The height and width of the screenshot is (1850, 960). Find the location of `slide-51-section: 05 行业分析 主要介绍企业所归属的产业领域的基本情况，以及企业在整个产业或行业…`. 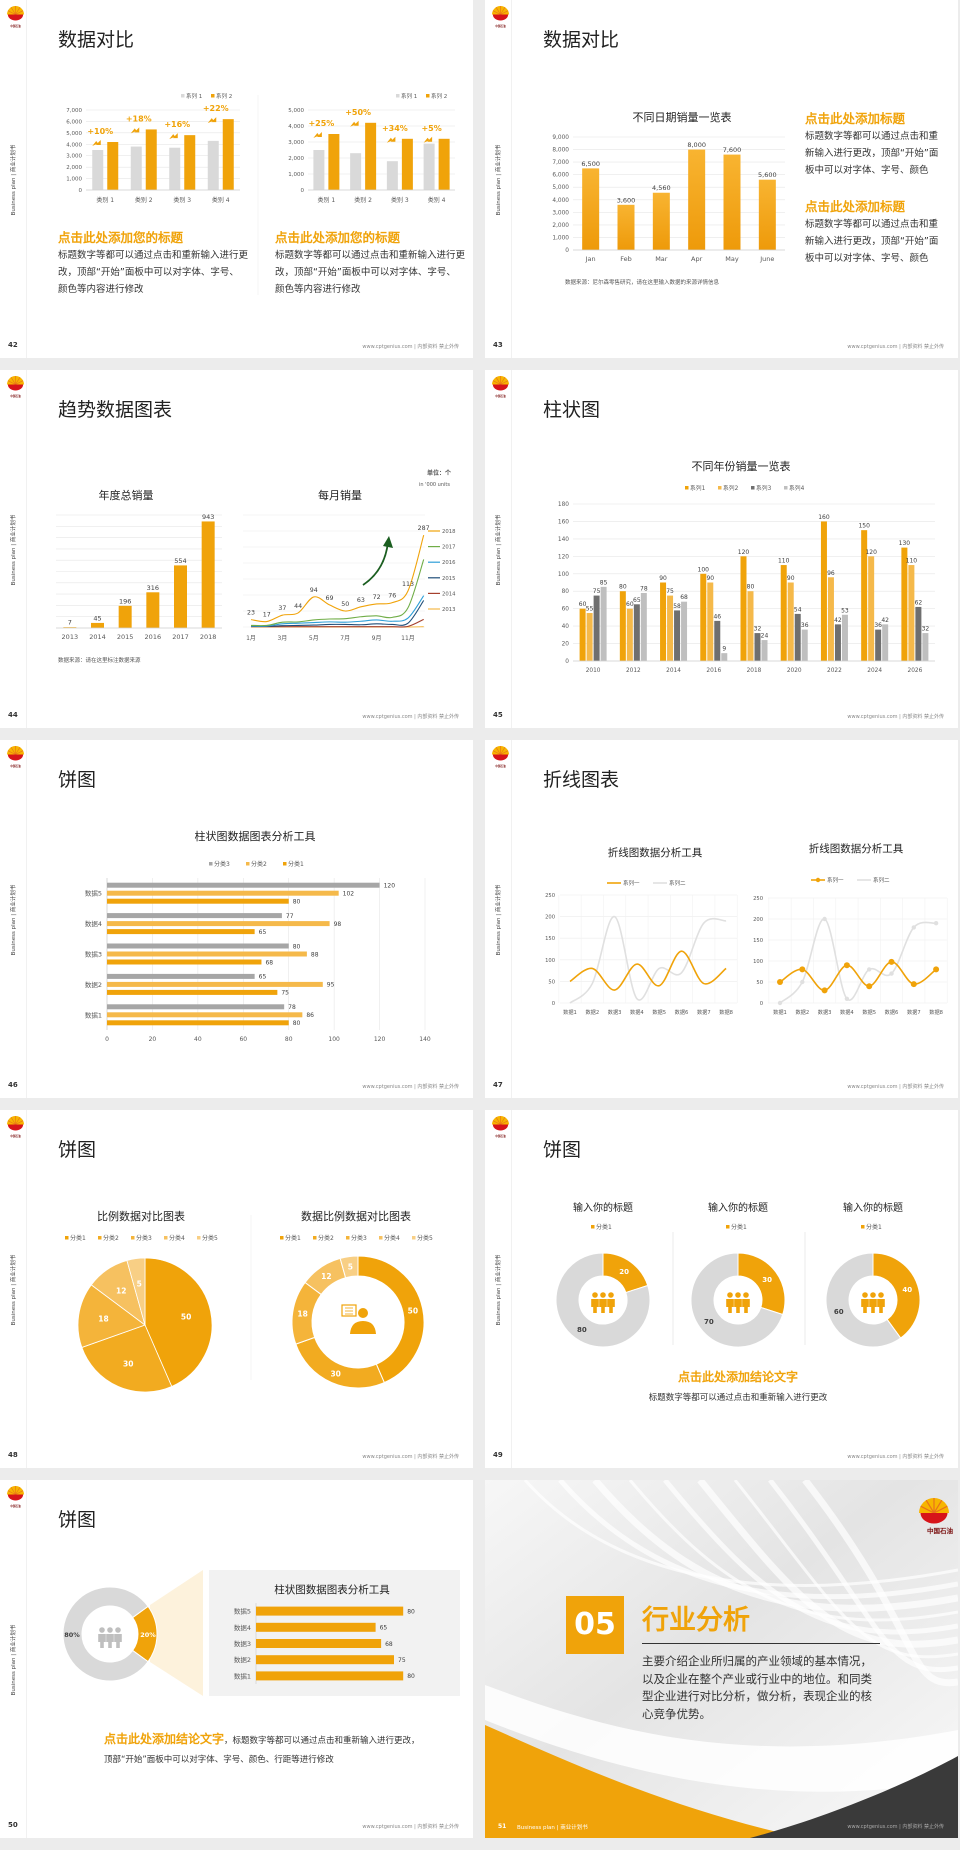

slide-51-section: 05 行业分析 主要介绍企业所归属的产业领域的基本情况，以及企业在整个产业或行业… is located at coordinates (721, 1659).